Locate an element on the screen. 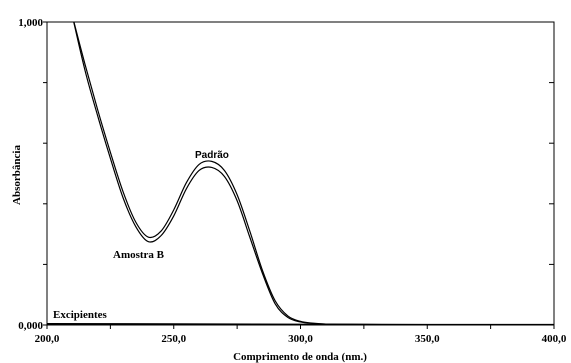  y-axis-label: Absorbância is located at coordinates (17, 175).